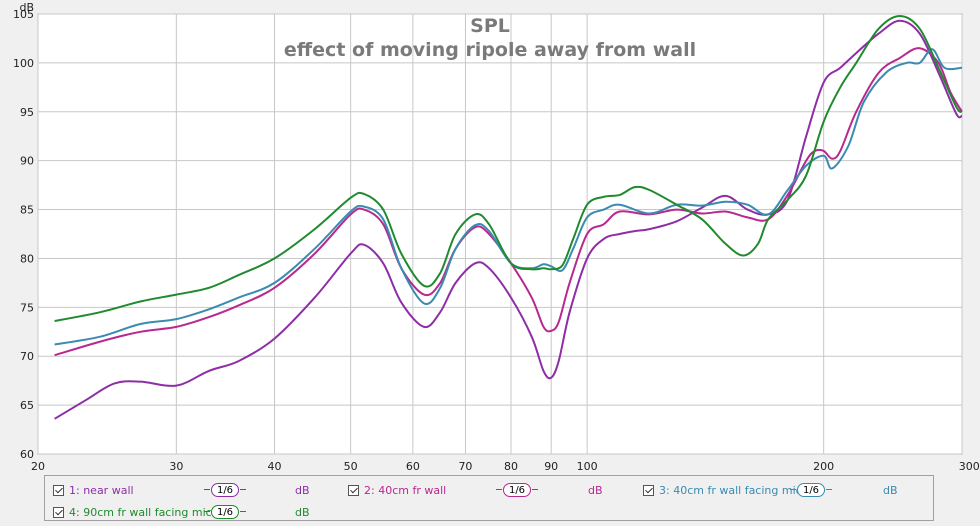 This screenshot has width=980, height=526. Describe the element at coordinates (730, 490) in the screenshot. I see `legend-label: 3: 40cm fr wall facing mic` at that location.